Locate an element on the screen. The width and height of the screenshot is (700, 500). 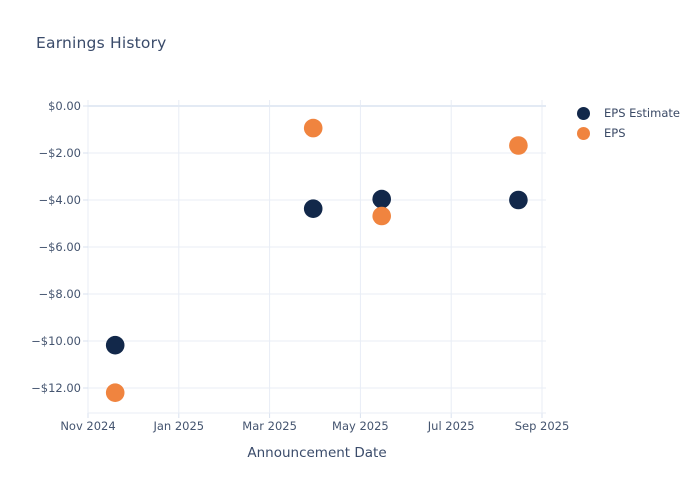
x-tick-label: Sep 2025 is located at coordinates (542, 426).